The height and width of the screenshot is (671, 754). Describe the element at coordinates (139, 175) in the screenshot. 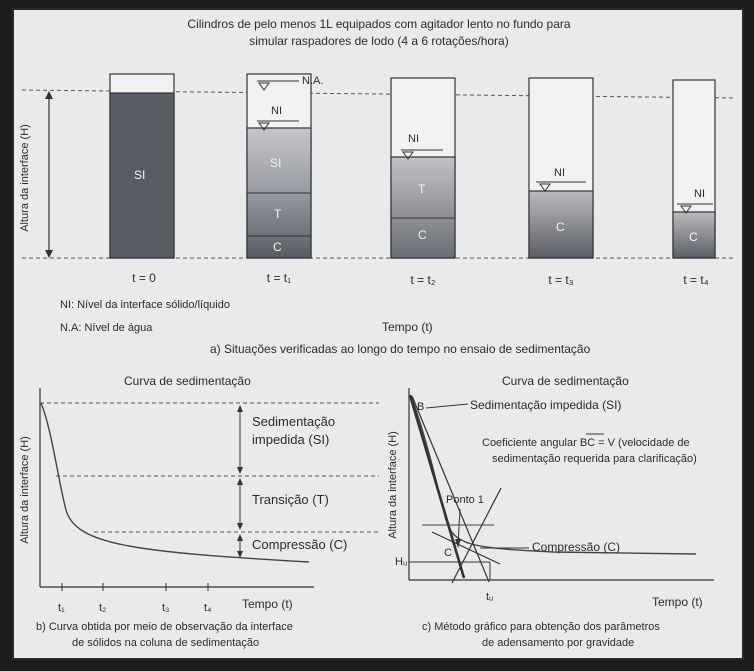

I see `zone-label-si: SI` at that location.